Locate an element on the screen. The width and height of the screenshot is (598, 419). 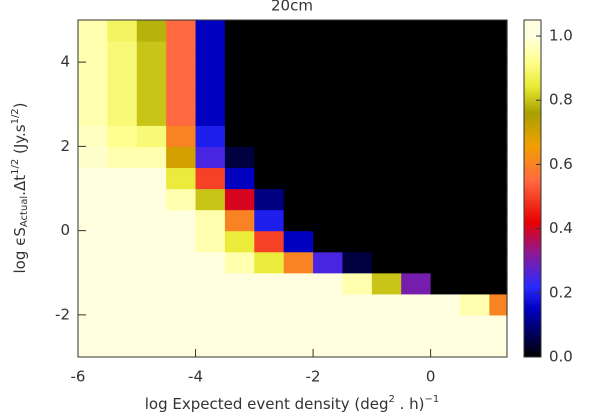
colorbar-tick-label: 1.0 is located at coordinates (561, 36).